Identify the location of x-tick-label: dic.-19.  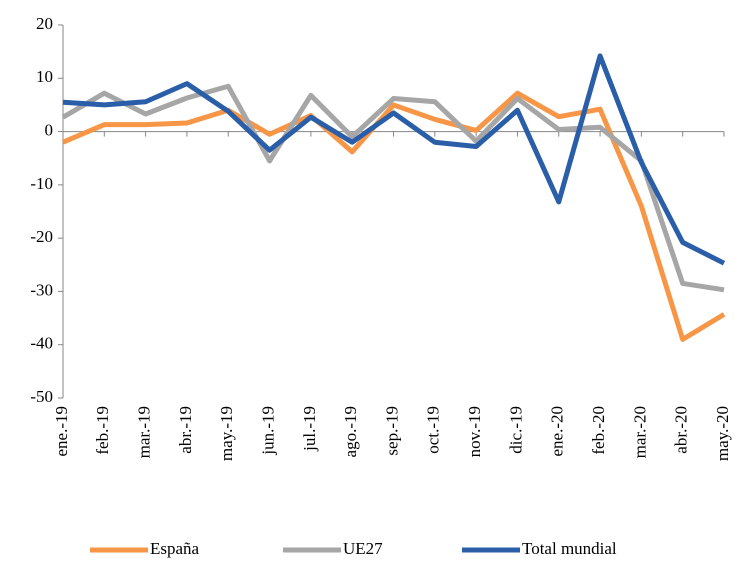
(515, 430).